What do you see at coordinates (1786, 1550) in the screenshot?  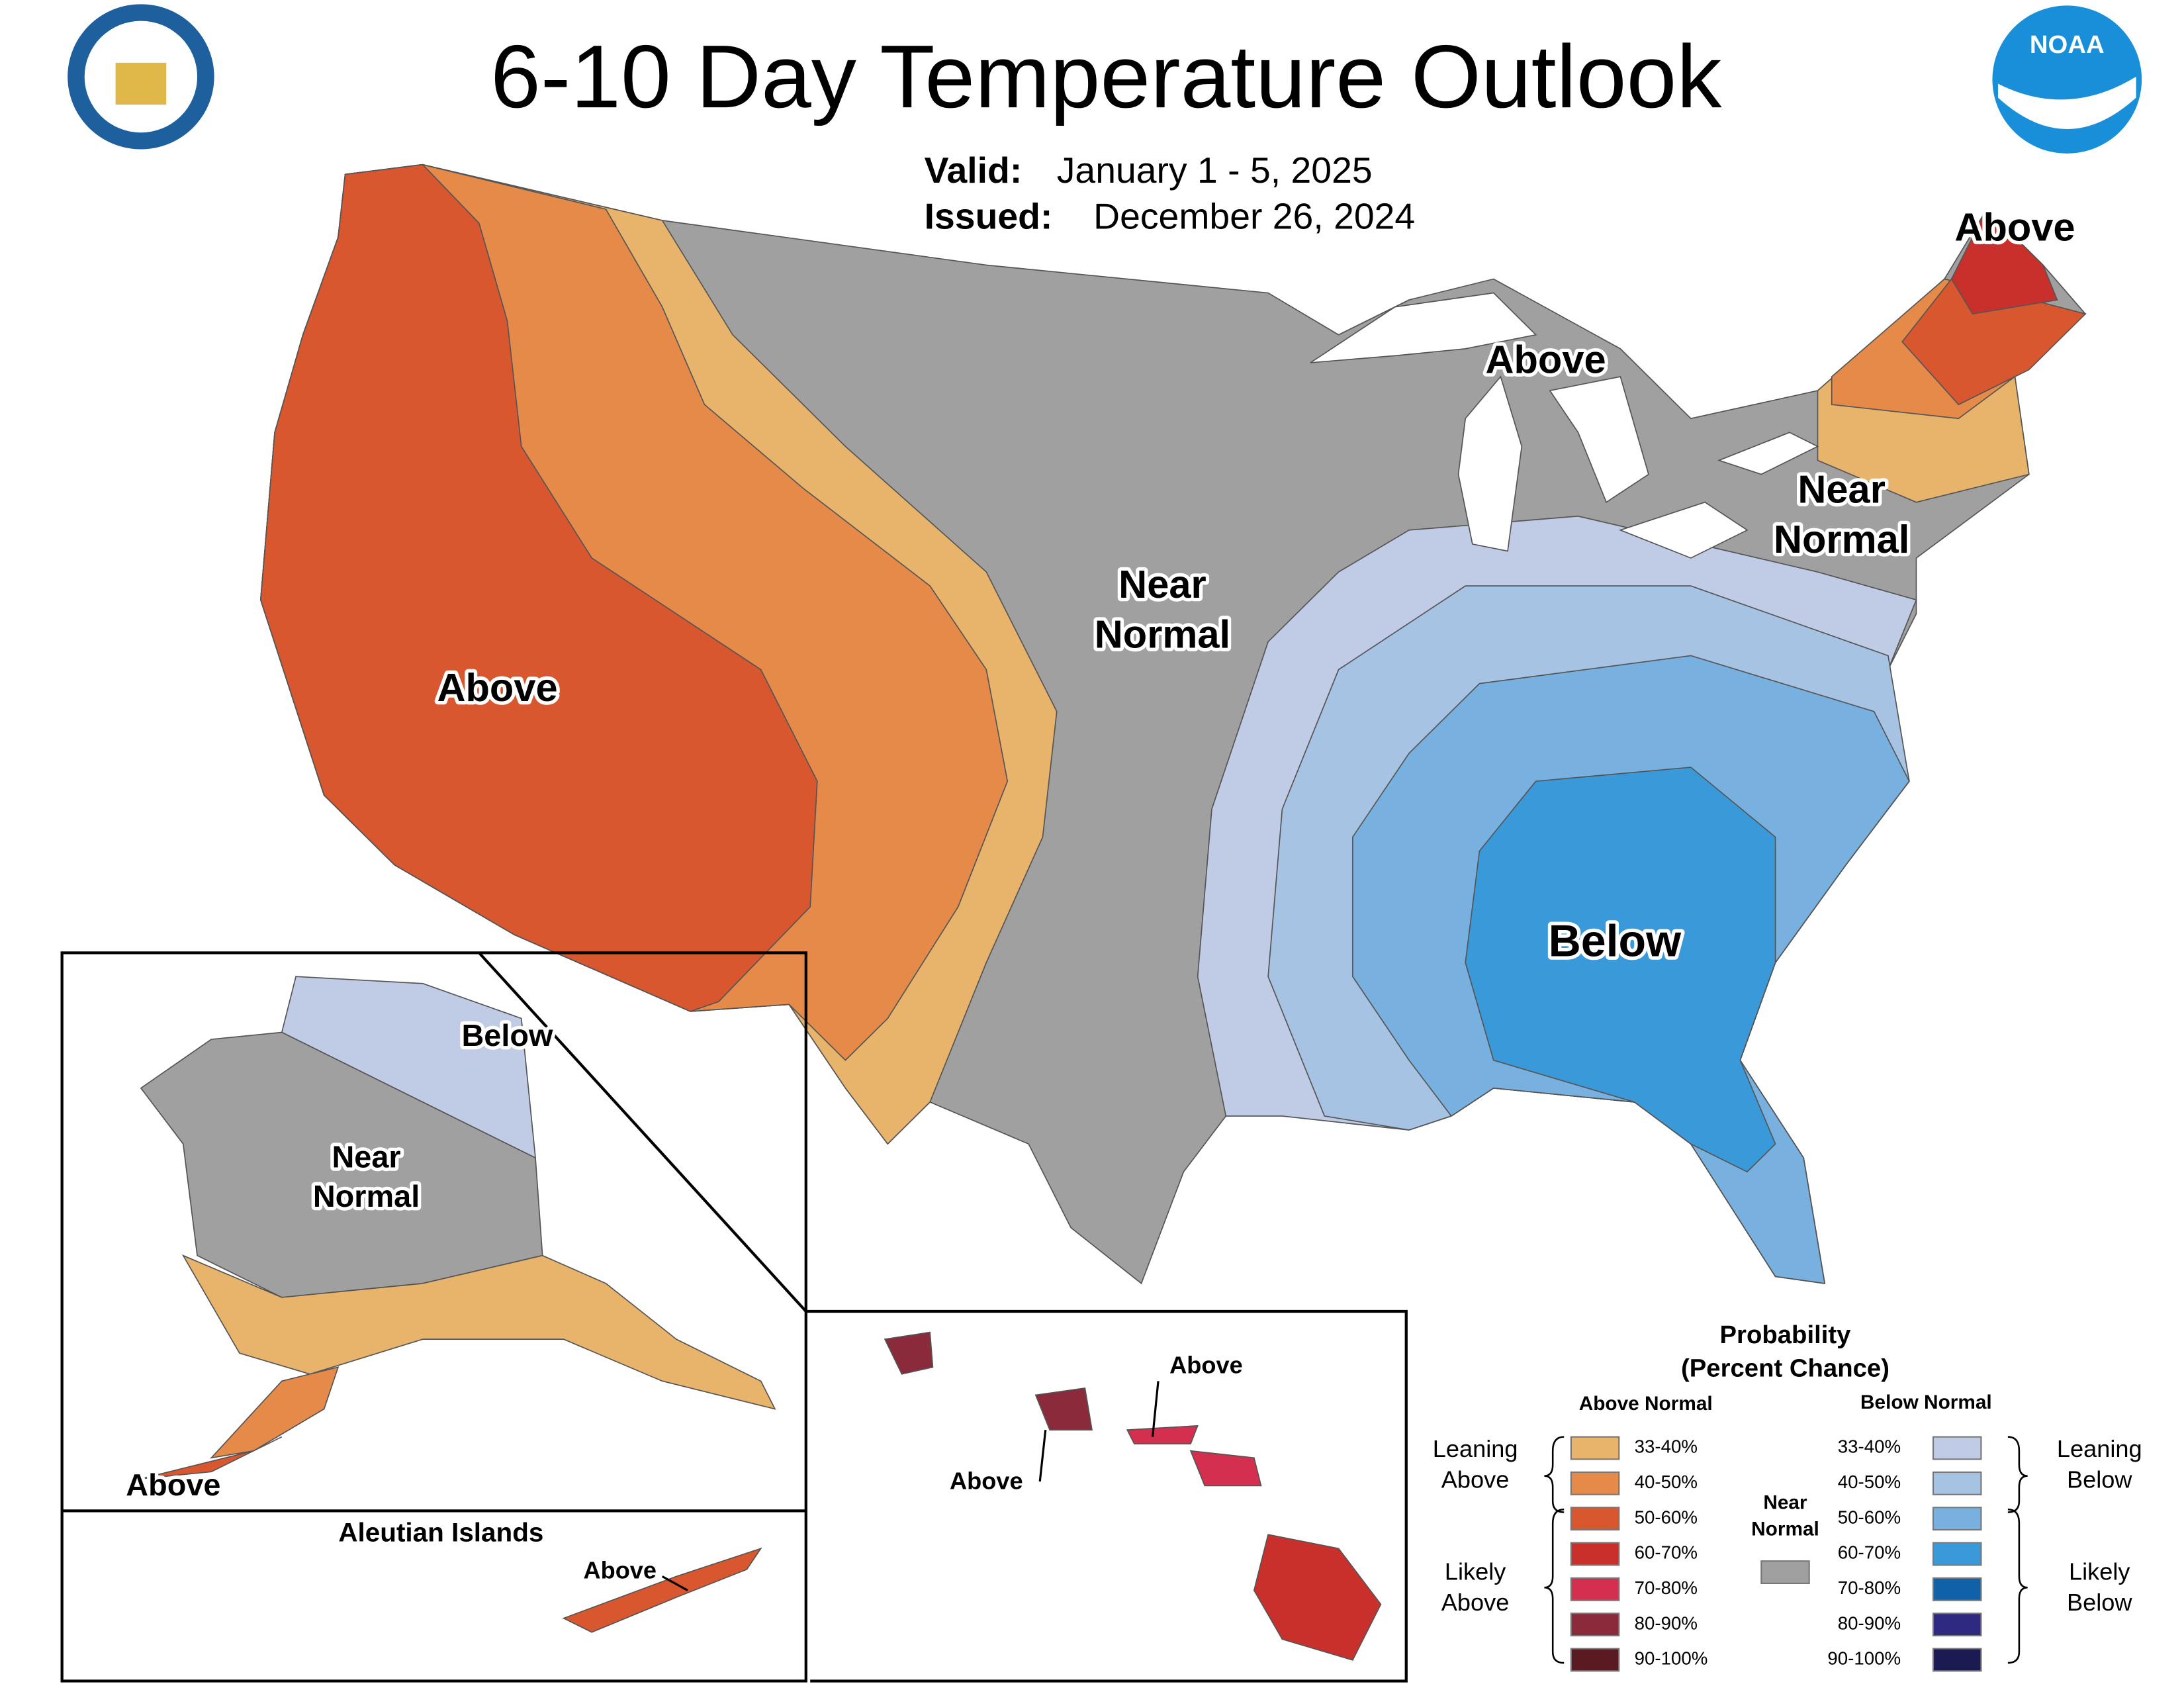 I see `legend-braces` at bounding box center [1786, 1550].